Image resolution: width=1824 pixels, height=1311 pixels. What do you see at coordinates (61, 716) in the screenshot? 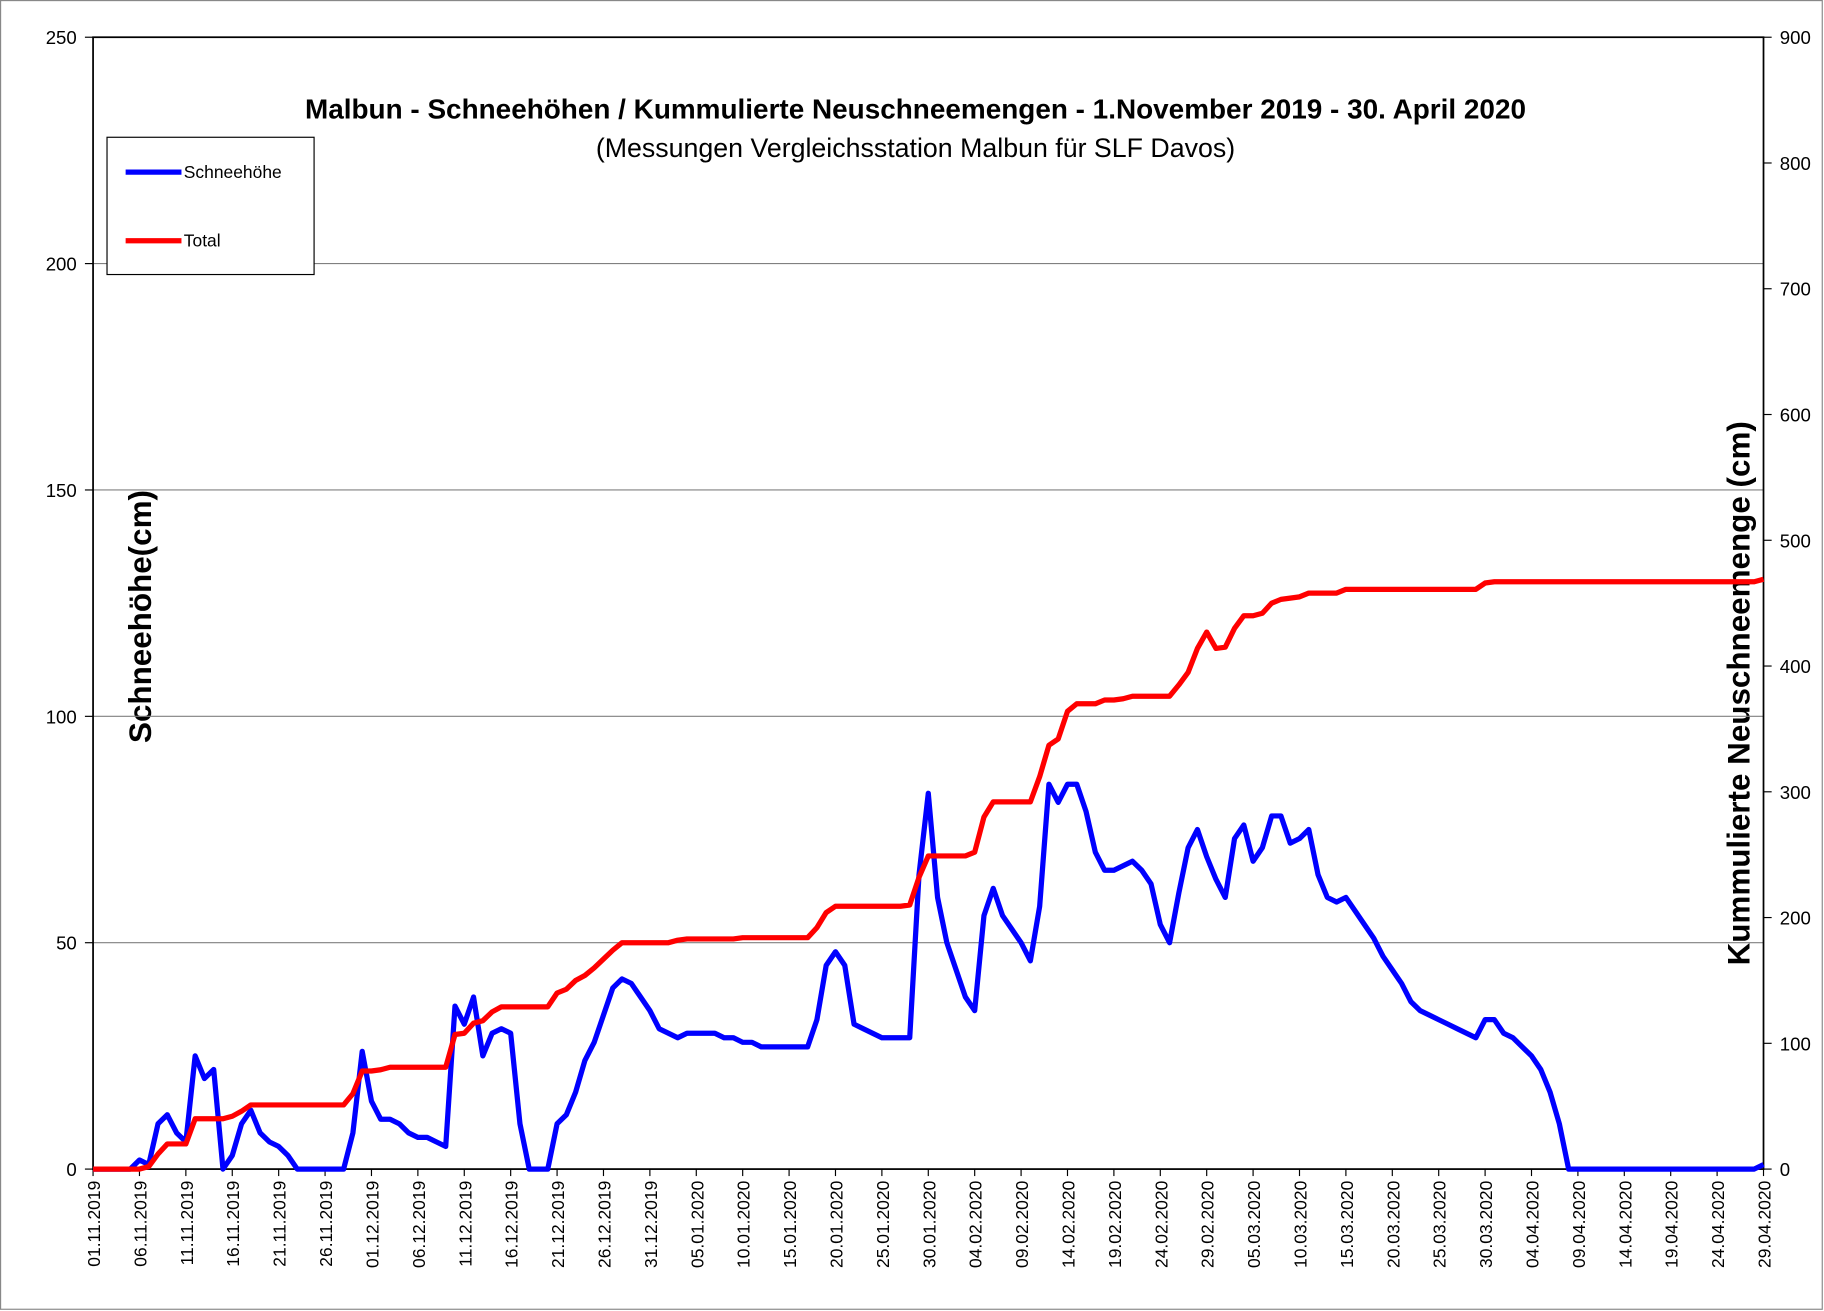
I see `y-tick-label: 100` at bounding box center [61, 716].